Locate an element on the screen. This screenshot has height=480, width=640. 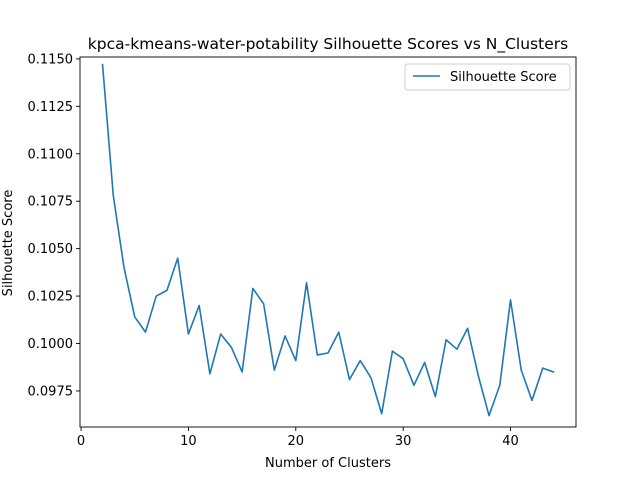
x-tick-label: 40 is located at coordinates (510, 441).